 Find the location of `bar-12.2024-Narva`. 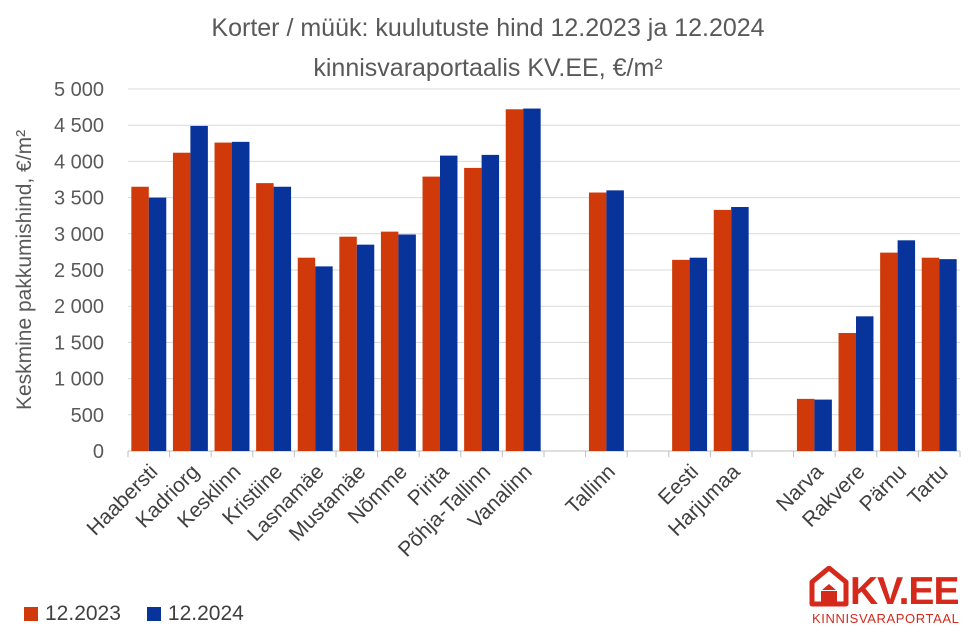

bar-12.2024-Narva is located at coordinates (823, 425).